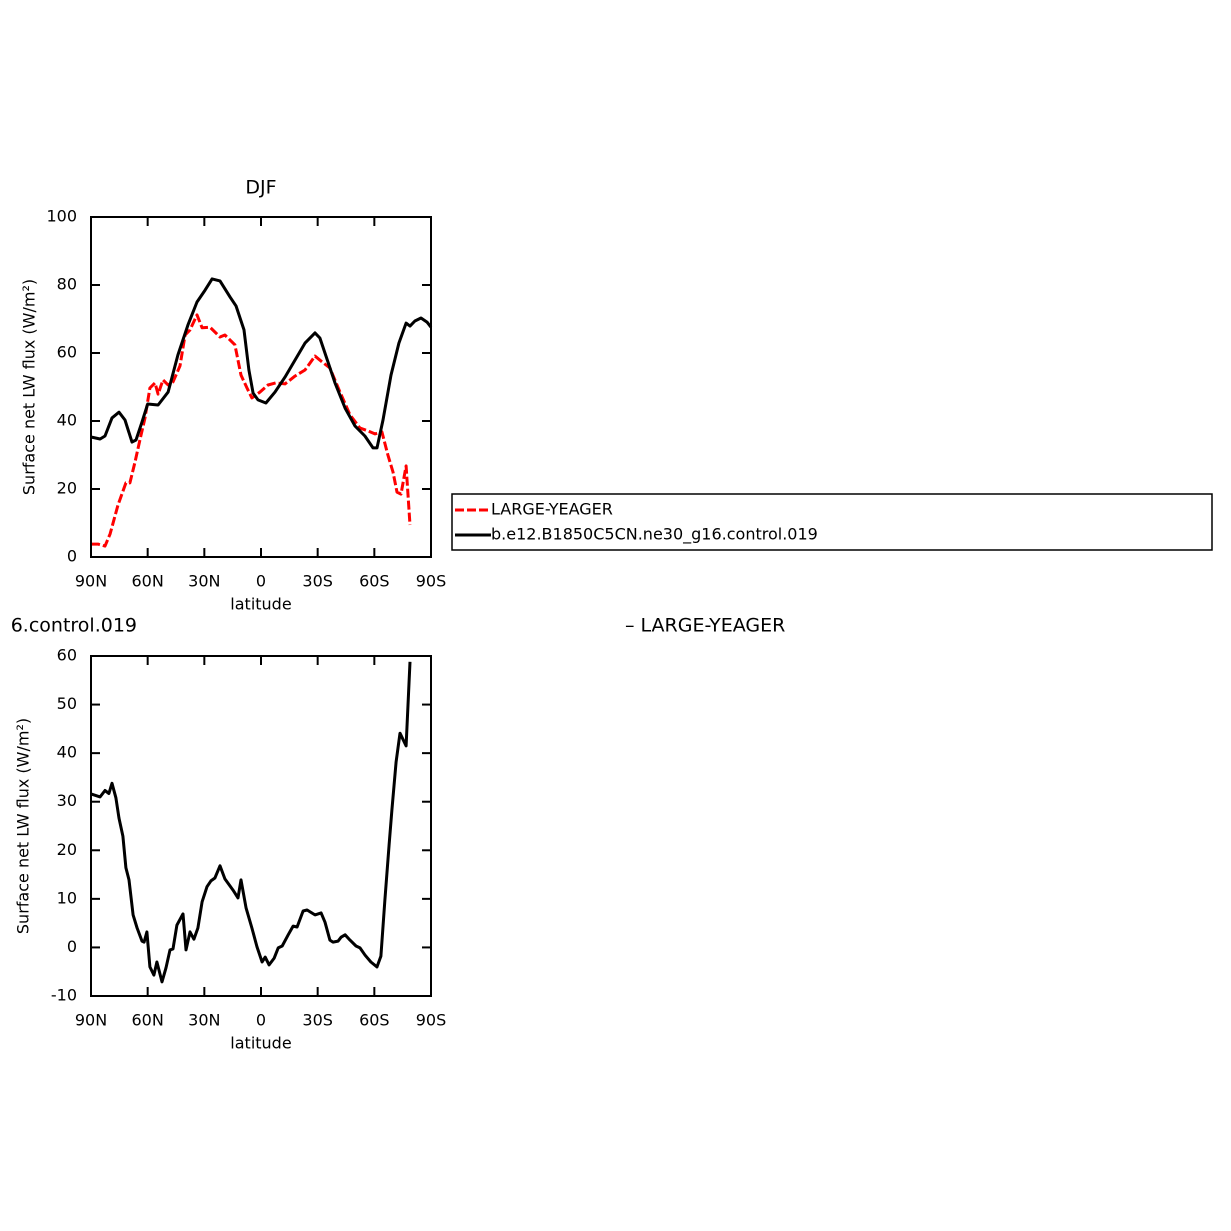 Image resolution: width=1231 pixels, height=1231 pixels. Describe the element at coordinates (67, 800) in the screenshot. I see `y-tick-label: 30` at that location.